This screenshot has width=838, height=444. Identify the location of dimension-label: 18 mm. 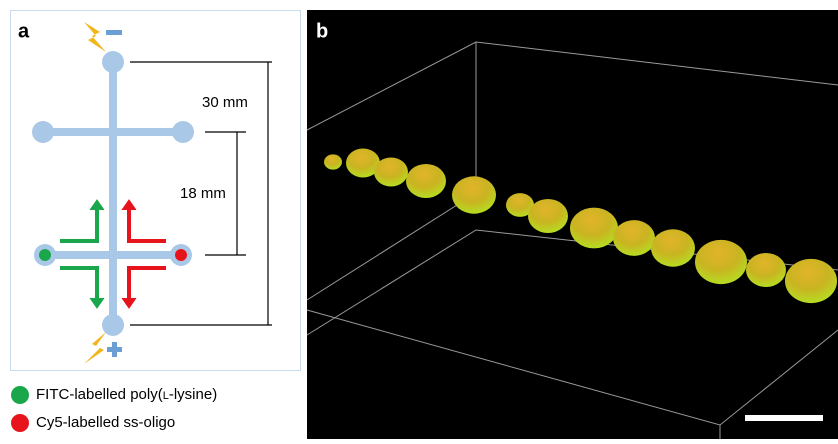
(203, 193).